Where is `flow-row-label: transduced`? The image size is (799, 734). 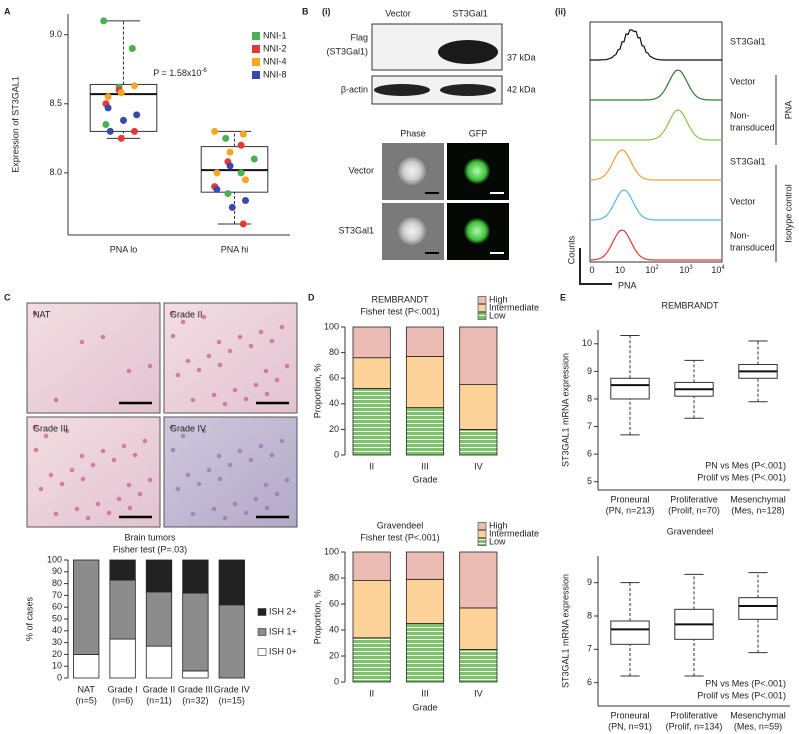
flow-row-label: transduced is located at coordinates (752, 127).